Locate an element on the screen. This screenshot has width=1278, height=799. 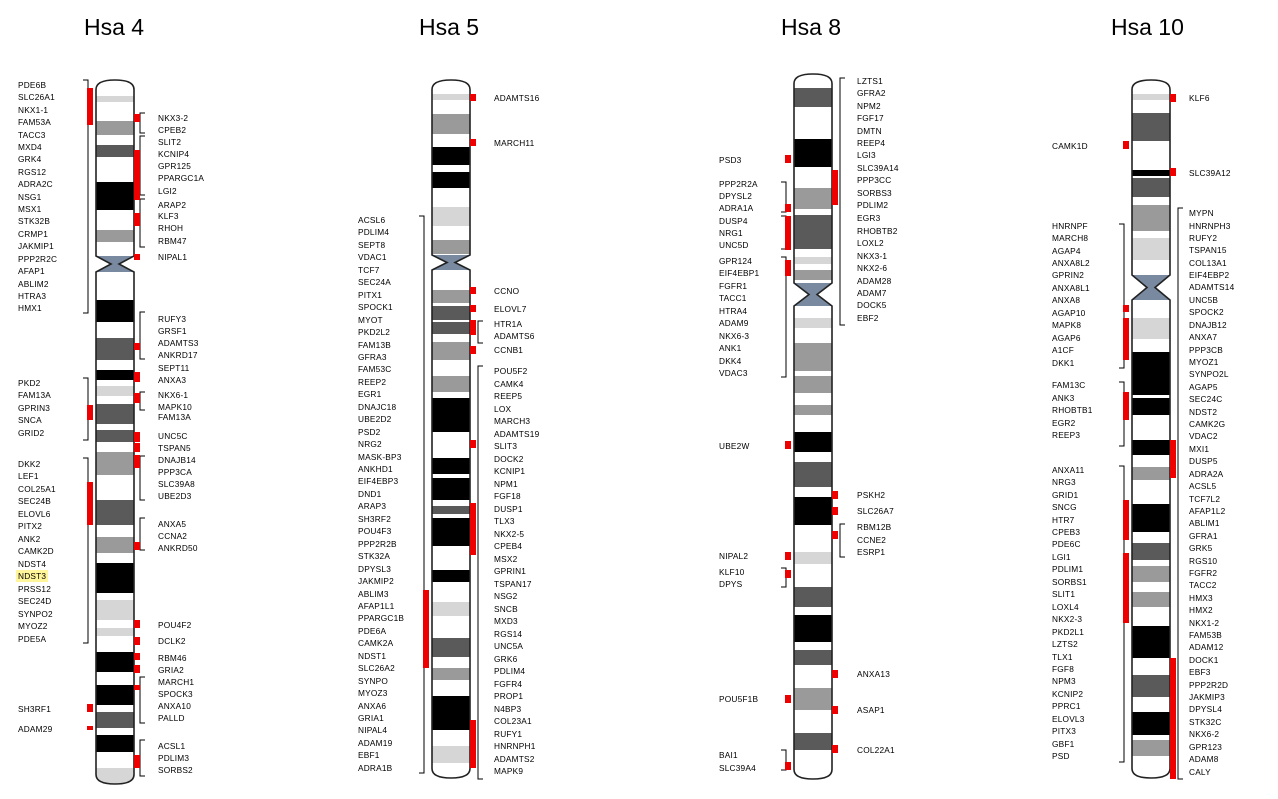
gene-label-right: PPP3CC is located at coordinates (874, 180).